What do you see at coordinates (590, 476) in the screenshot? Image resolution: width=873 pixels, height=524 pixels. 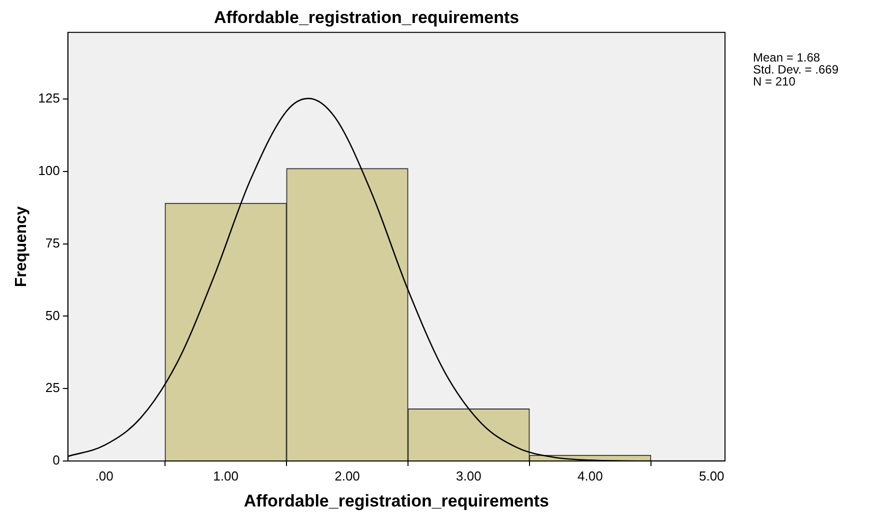 I see `x-tick-label: 4.00` at bounding box center [590, 476].